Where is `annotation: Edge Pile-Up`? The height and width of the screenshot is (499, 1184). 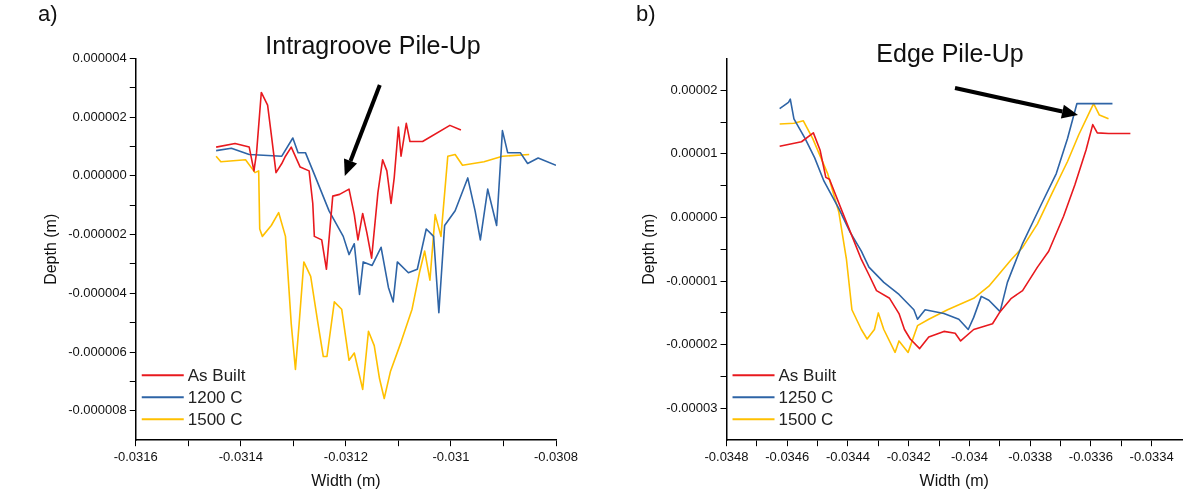
annotation: Edge Pile-Up is located at coordinates (950, 53).